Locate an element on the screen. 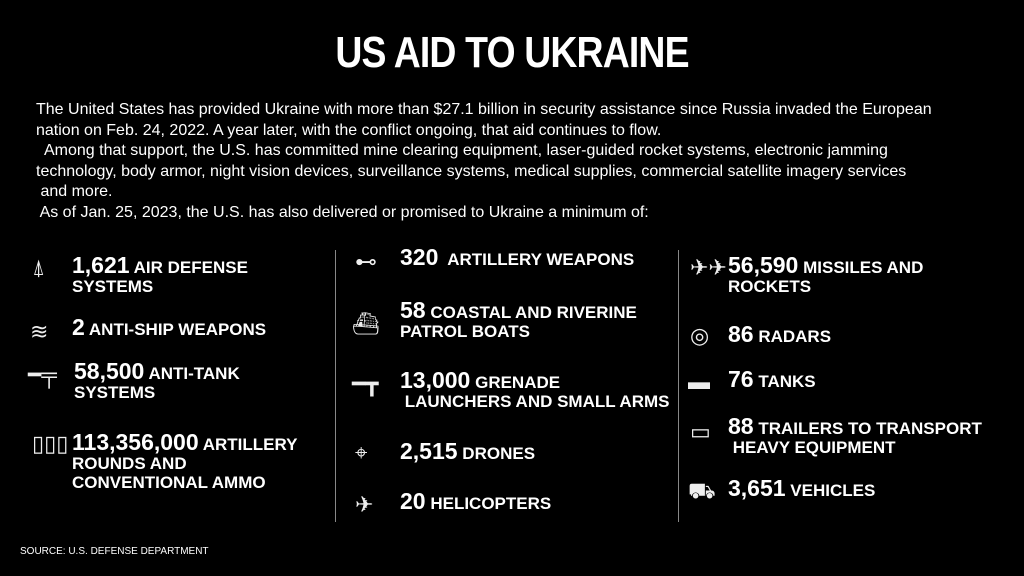 The image size is (1024, 576). aid-count: 88 is located at coordinates (741, 426).